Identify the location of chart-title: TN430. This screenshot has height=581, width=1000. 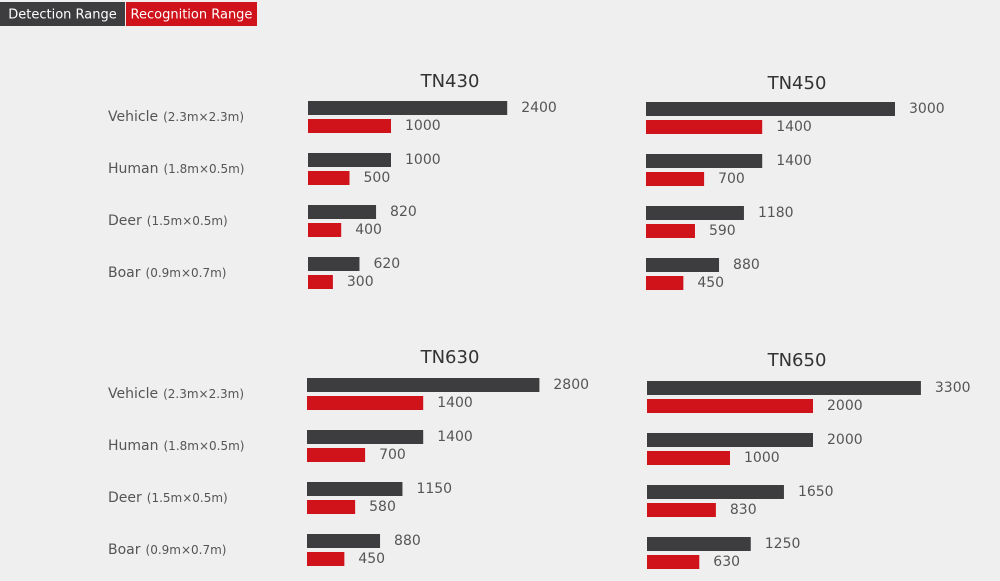
(450, 81).